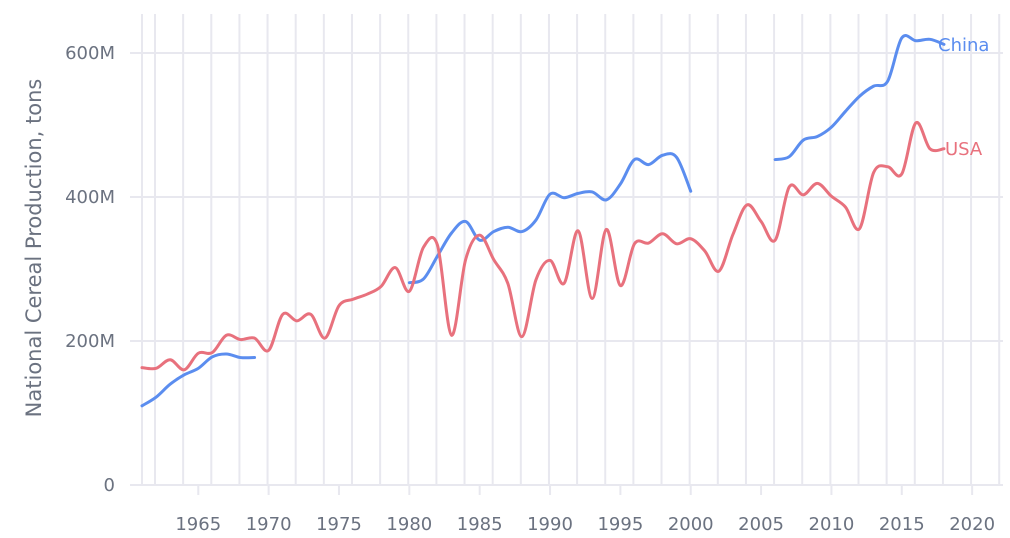 This screenshot has width=1010, height=538. Describe the element at coordinates (109, 485) in the screenshot. I see `y-tick-label: 0` at that location.